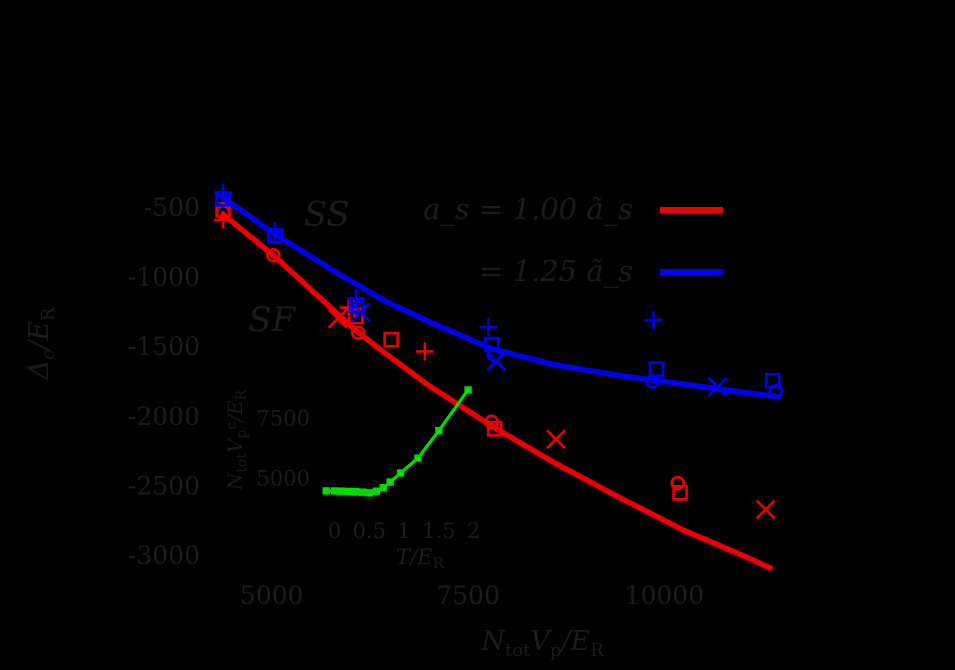 The width and height of the screenshot is (955, 670). What do you see at coordinates (665, 595) in the screenshot?
I see `x-tick-label: 10000` at bounding box center [665, 595].